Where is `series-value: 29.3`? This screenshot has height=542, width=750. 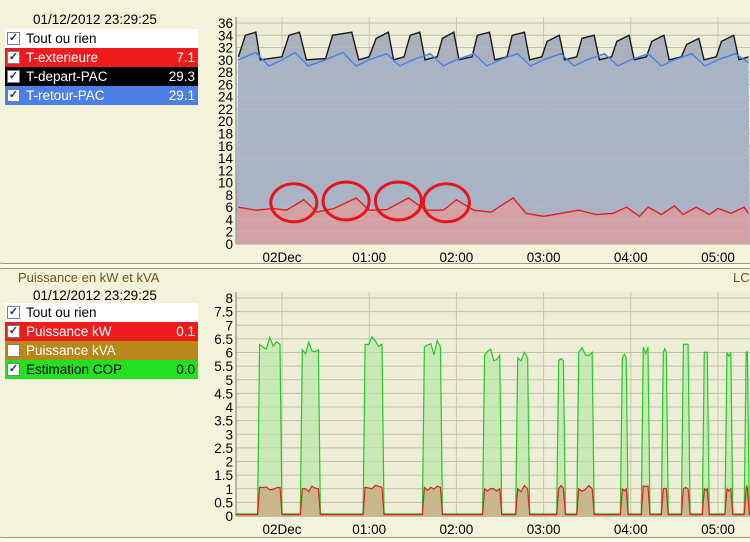 series-value: 29.3 is located at coordinates (181, 76).